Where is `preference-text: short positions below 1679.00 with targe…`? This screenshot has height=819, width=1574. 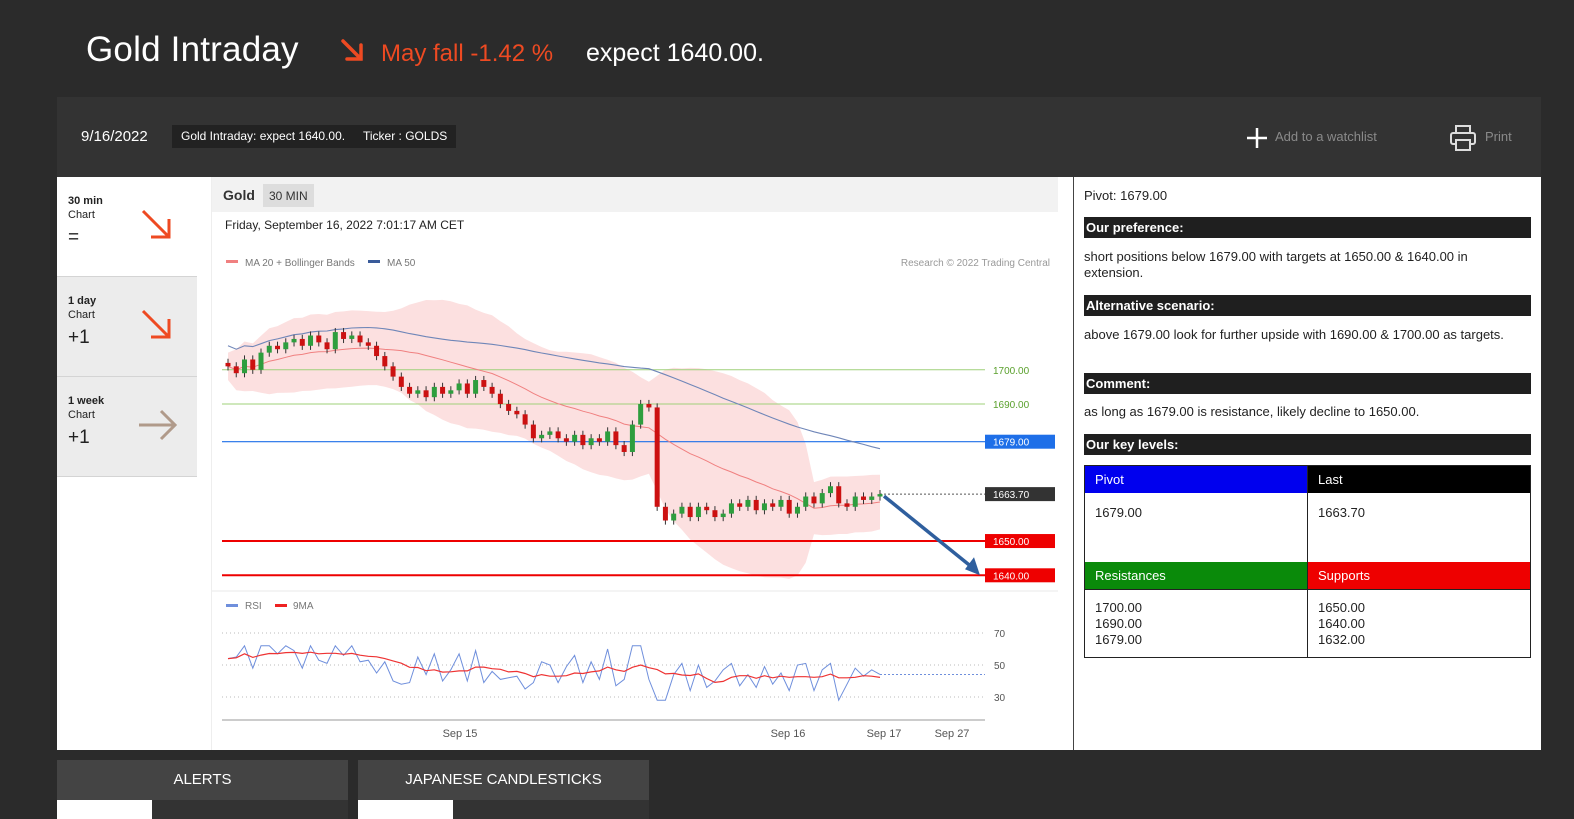
preference-text: short positions below 1679.00 with targe… is located at coordinates (1276, 264).